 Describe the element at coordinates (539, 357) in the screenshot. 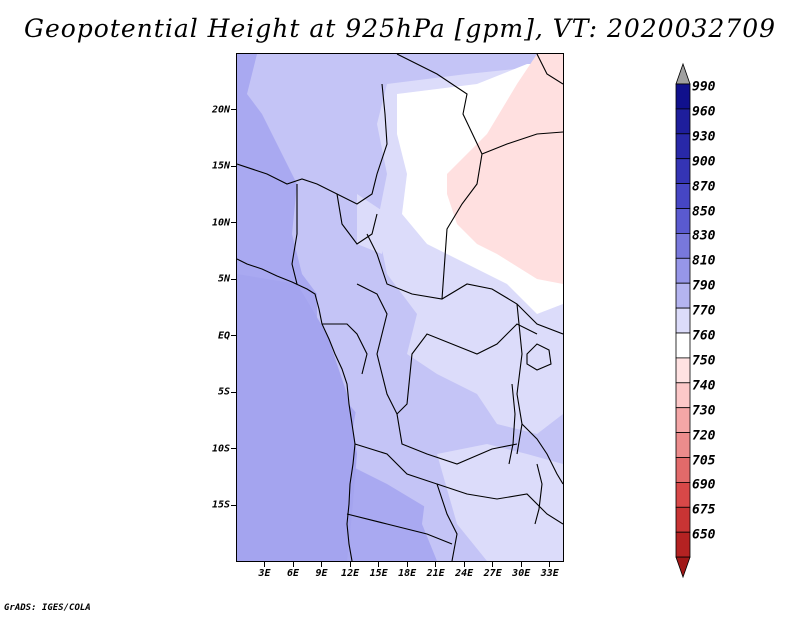

I see `lake-victoria` at that location.